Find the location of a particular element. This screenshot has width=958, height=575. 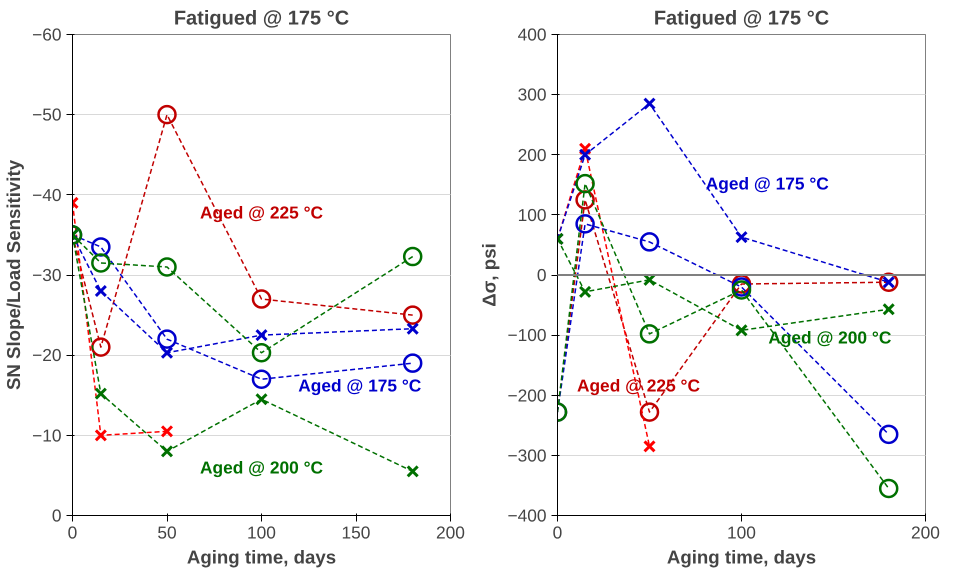

y-tick-label: 300 is located at coordinates (532, 94).